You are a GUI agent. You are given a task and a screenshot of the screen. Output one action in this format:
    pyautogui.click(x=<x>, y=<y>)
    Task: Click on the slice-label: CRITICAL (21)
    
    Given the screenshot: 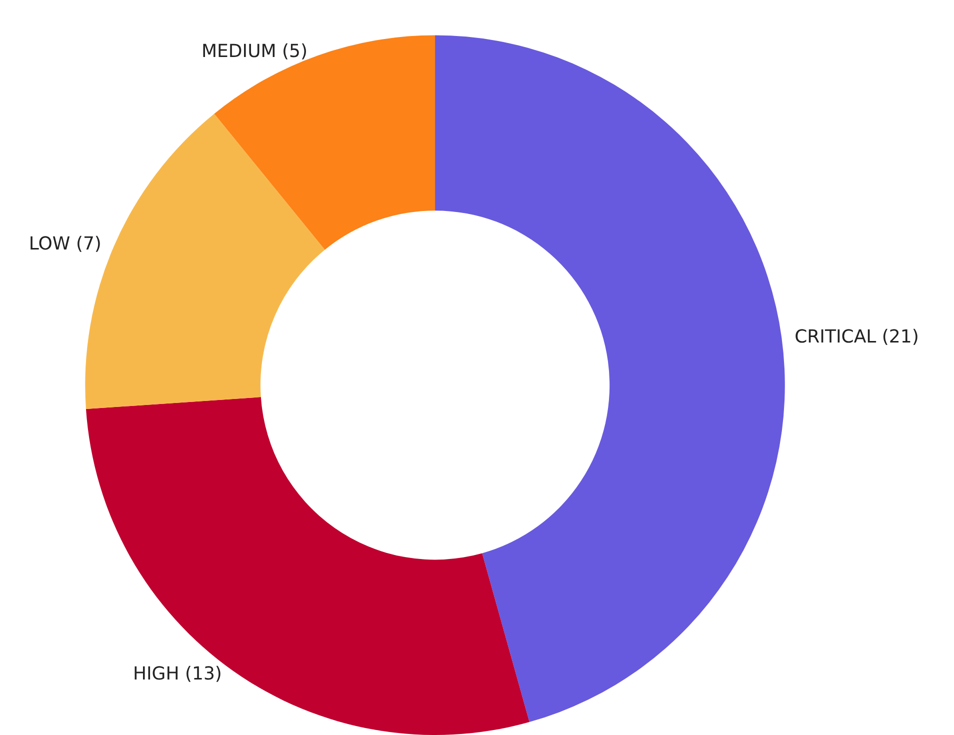 What is the action you would take?
    pyautogui.click(x=856, y=337)
    